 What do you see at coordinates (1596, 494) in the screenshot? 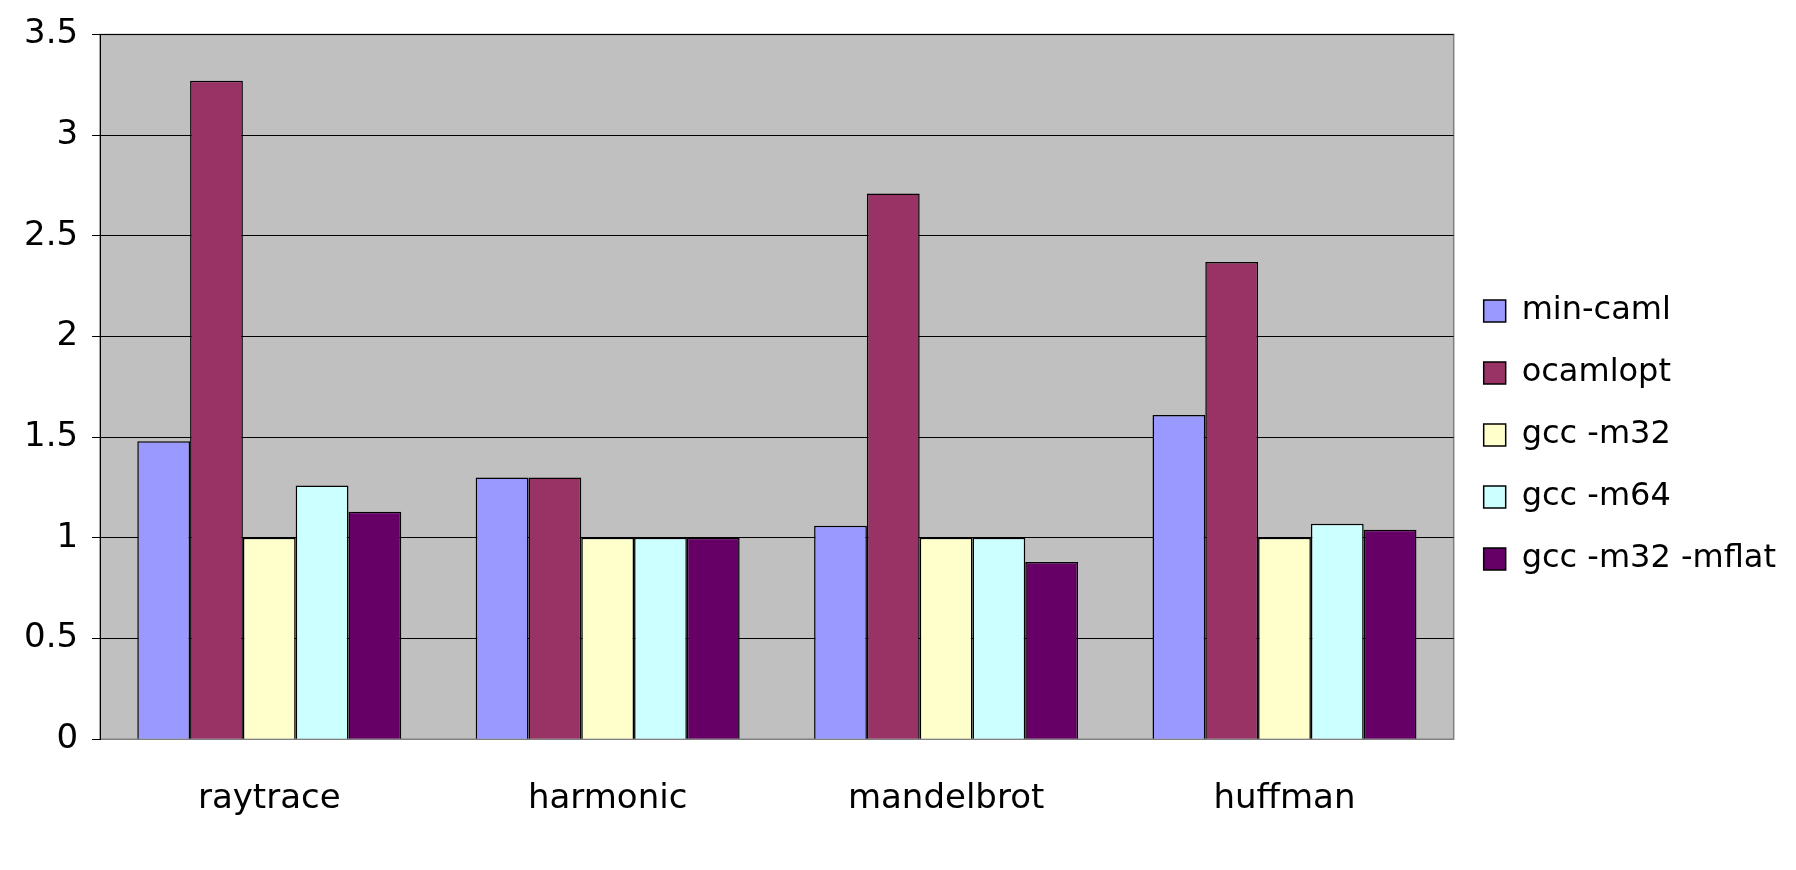
I see `legend-label: gcc -m64` at bounding box center [1596, 494].